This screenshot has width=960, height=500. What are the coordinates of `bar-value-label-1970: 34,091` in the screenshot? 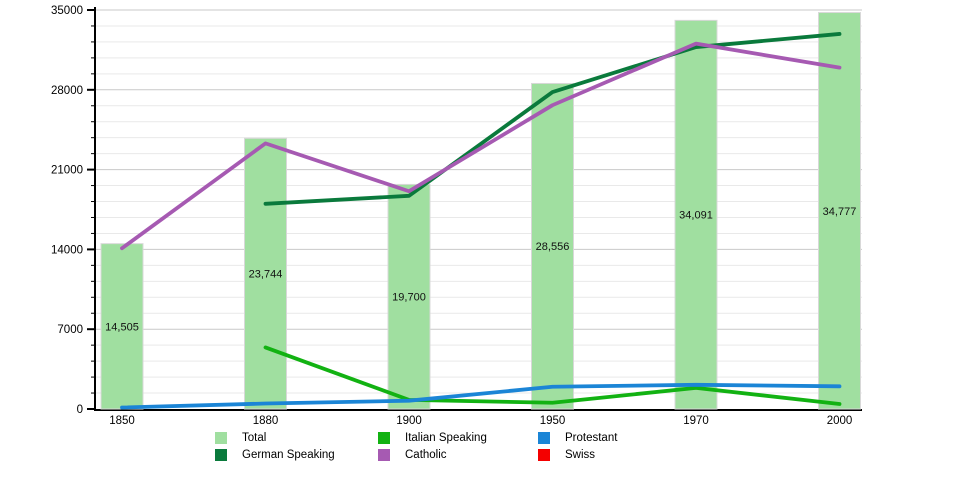 It's located at (696, 216).